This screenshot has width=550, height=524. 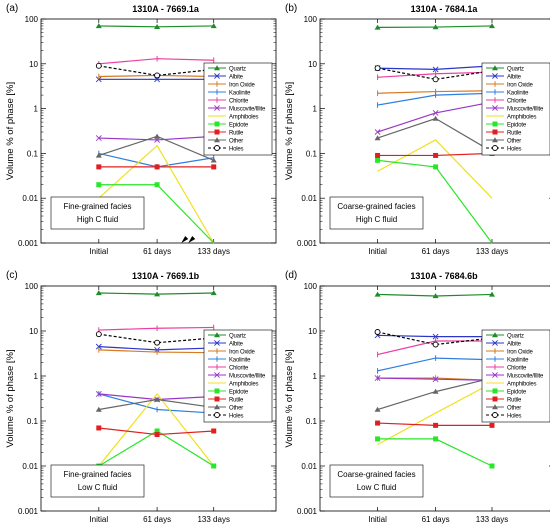 I want to click on series-line-muscovite-illite, so click(x=435, y=117).